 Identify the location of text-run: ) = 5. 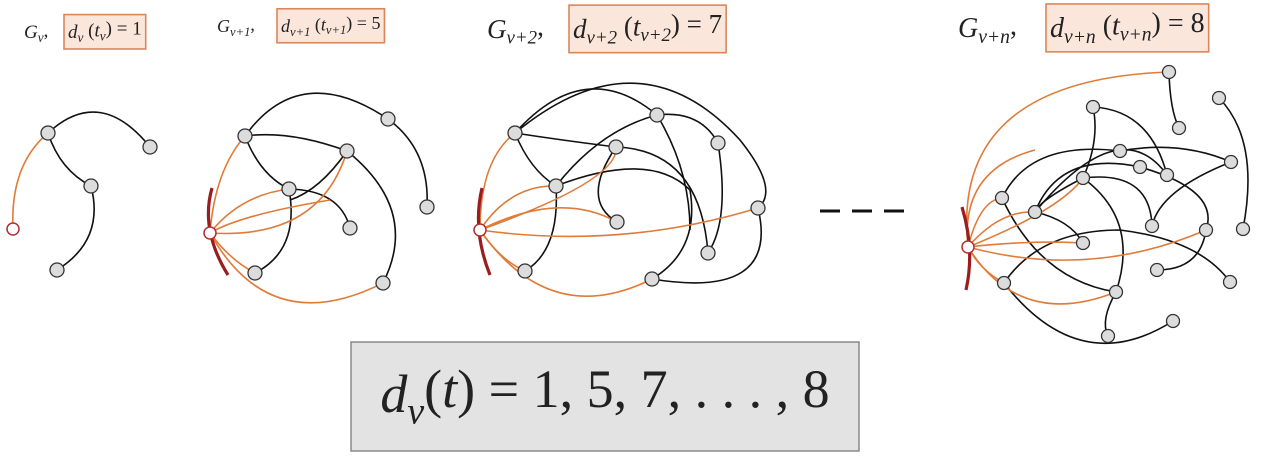
(363, 23).